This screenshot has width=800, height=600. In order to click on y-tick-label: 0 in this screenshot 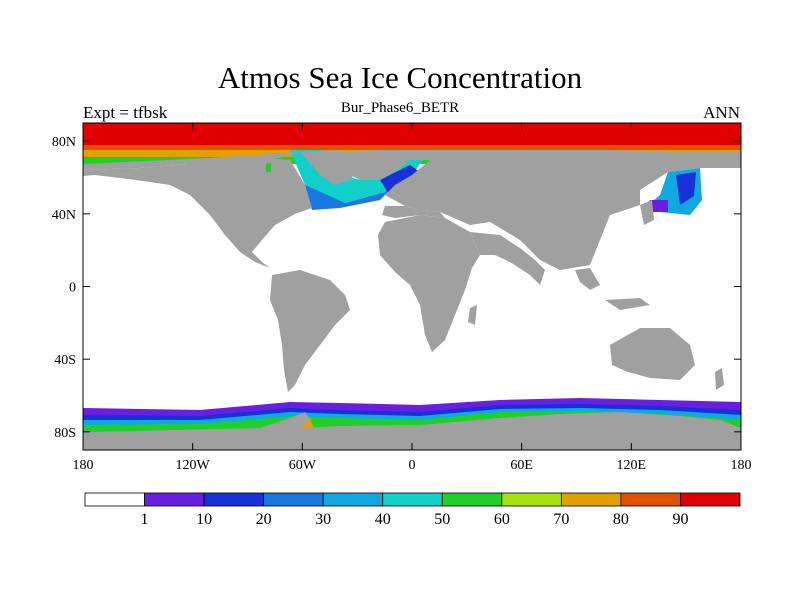, I will do `click(72, 288)`.